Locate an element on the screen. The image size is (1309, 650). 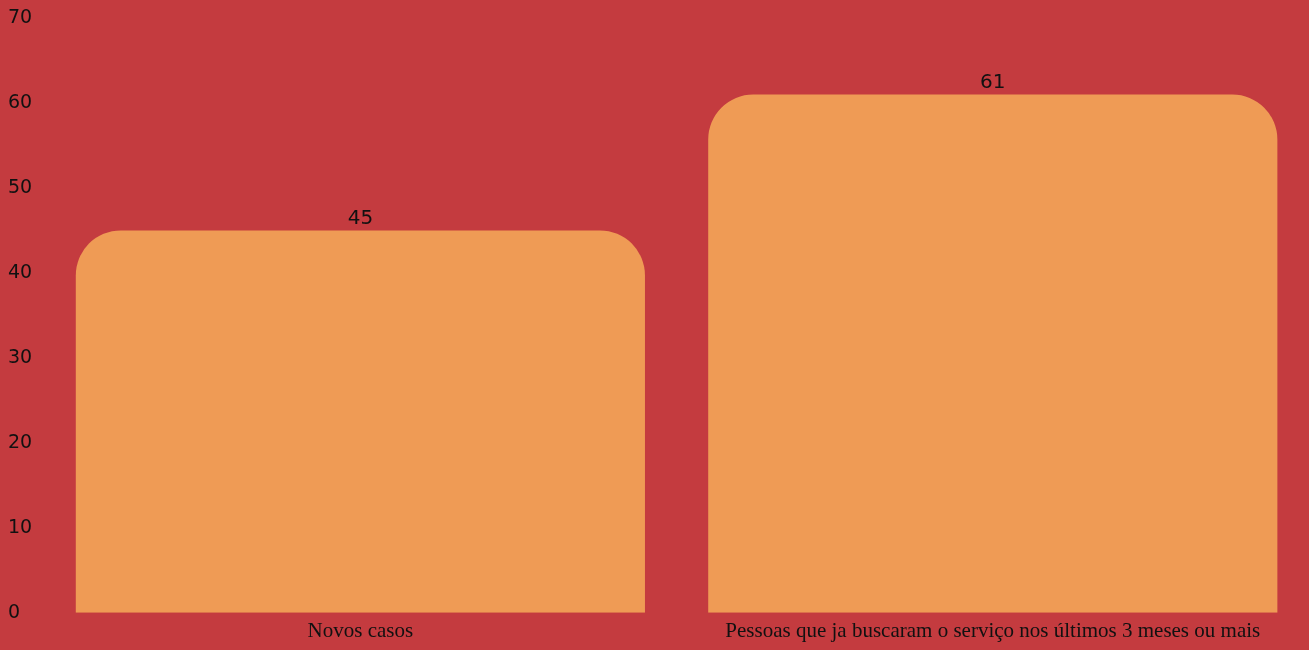
data-label: 45 is located at coordinates (360, 216).